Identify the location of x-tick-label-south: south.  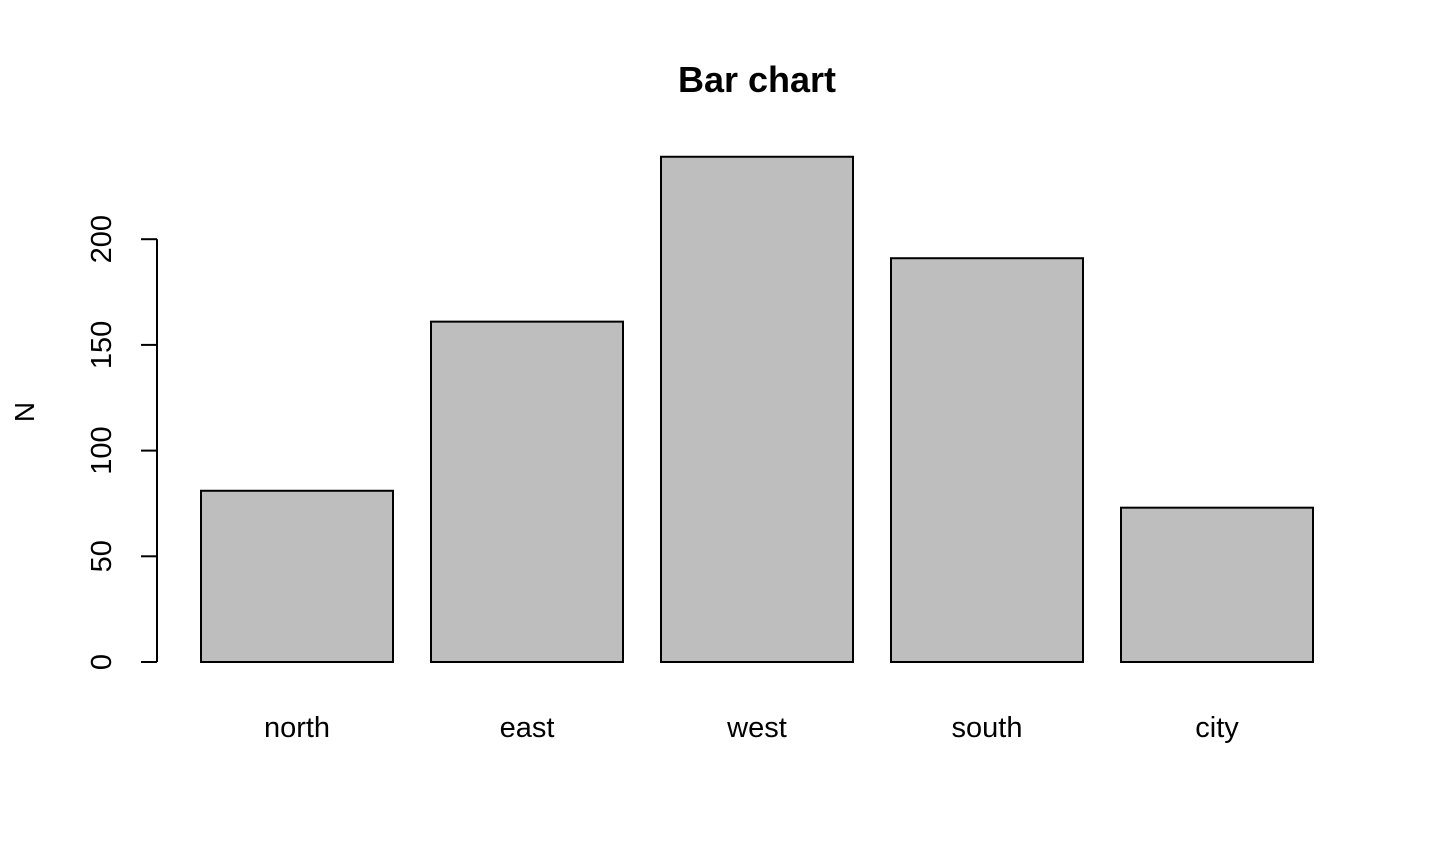
(987, 728).